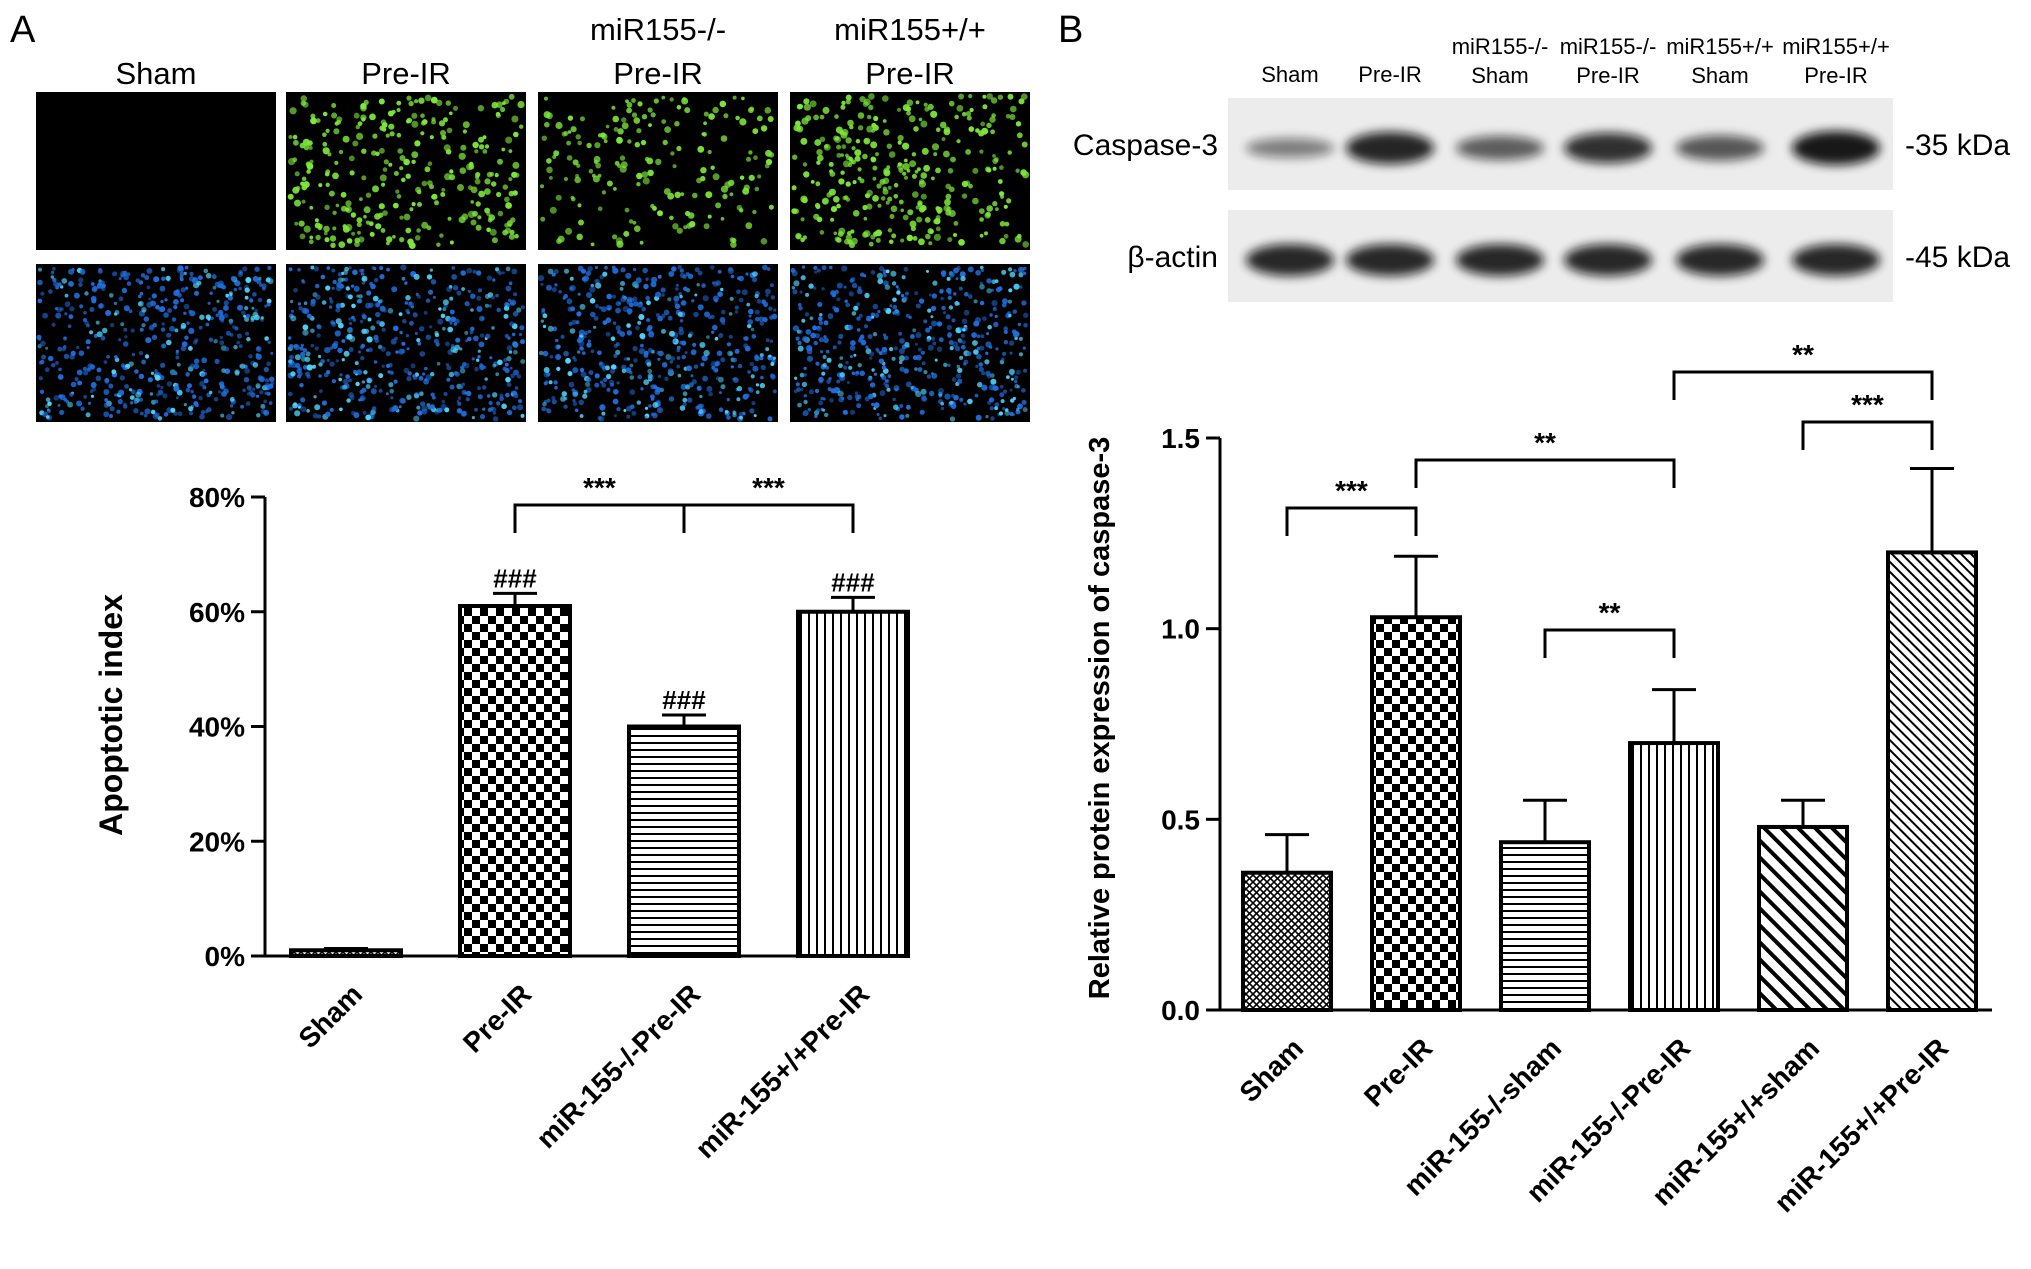 The image size is (2031, 1269). I want to click on bar, so click(515, 781).